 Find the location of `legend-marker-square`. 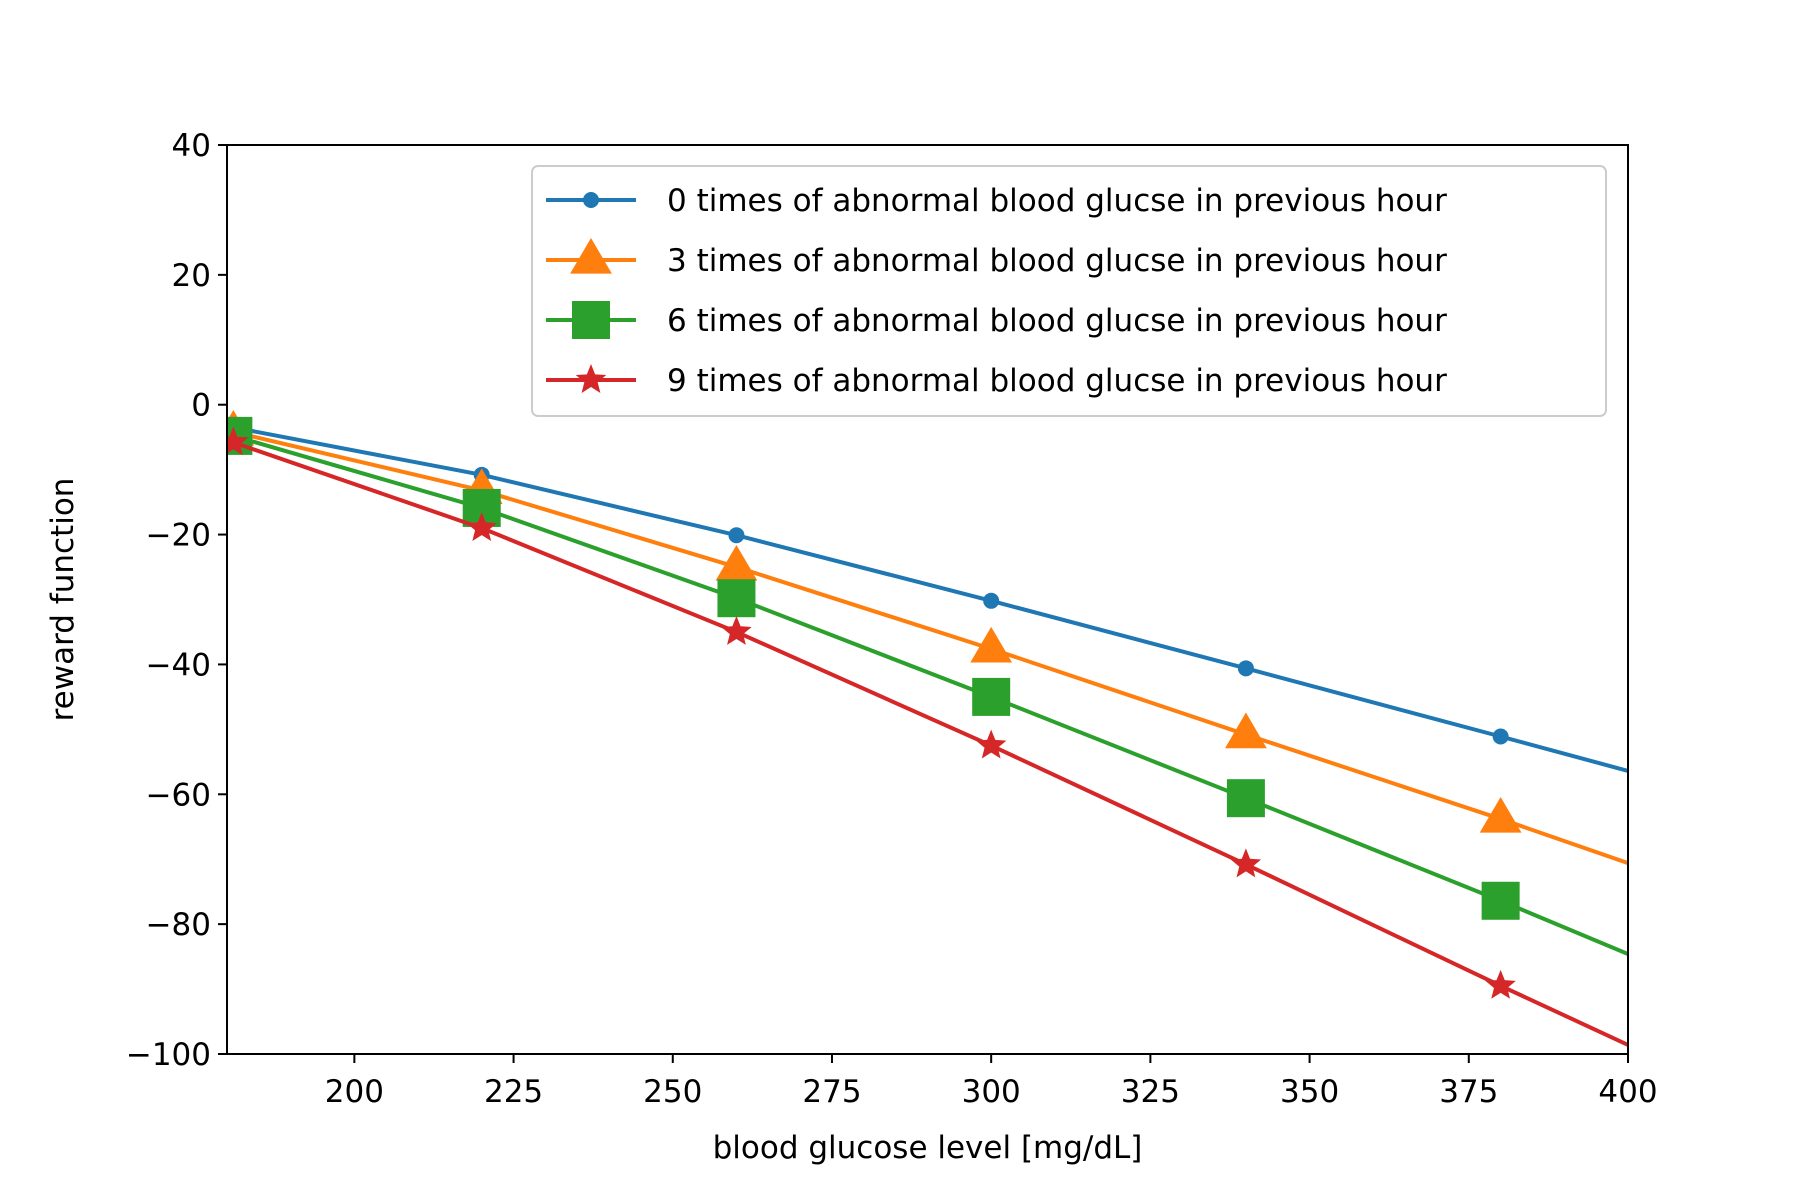

legend-marker-square is located at coordinates (591, 320).